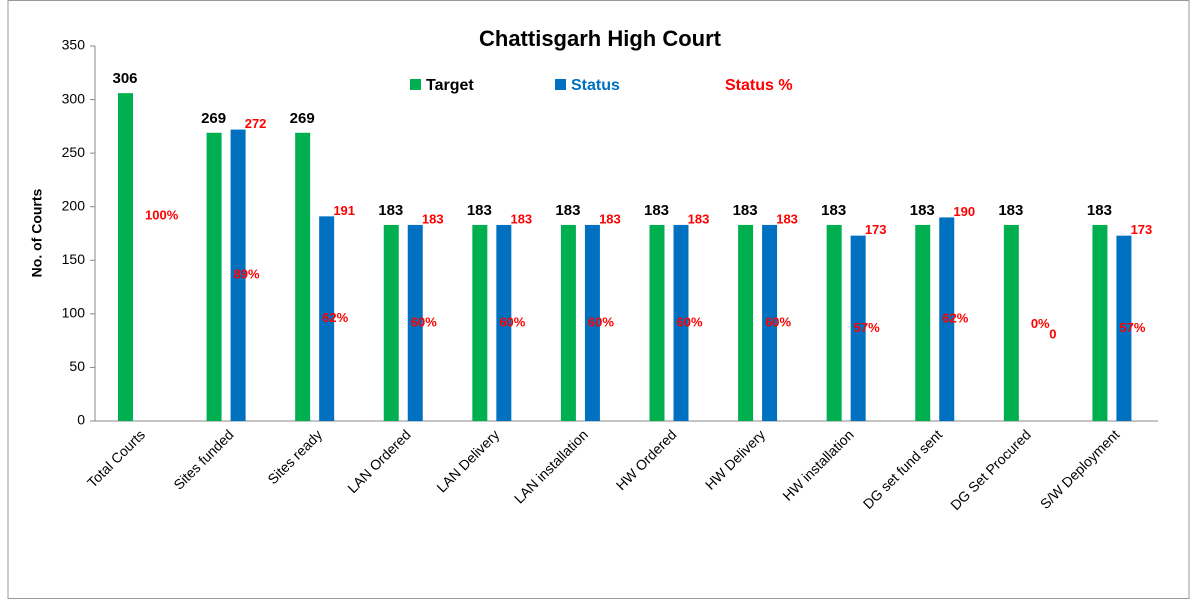 Image resolution: width=1204 pixels, height=604 pixels. What do you see at coordinates (964, 211) in the screenshot?
I see `data-label: 190` at bounding box center [964, 211].